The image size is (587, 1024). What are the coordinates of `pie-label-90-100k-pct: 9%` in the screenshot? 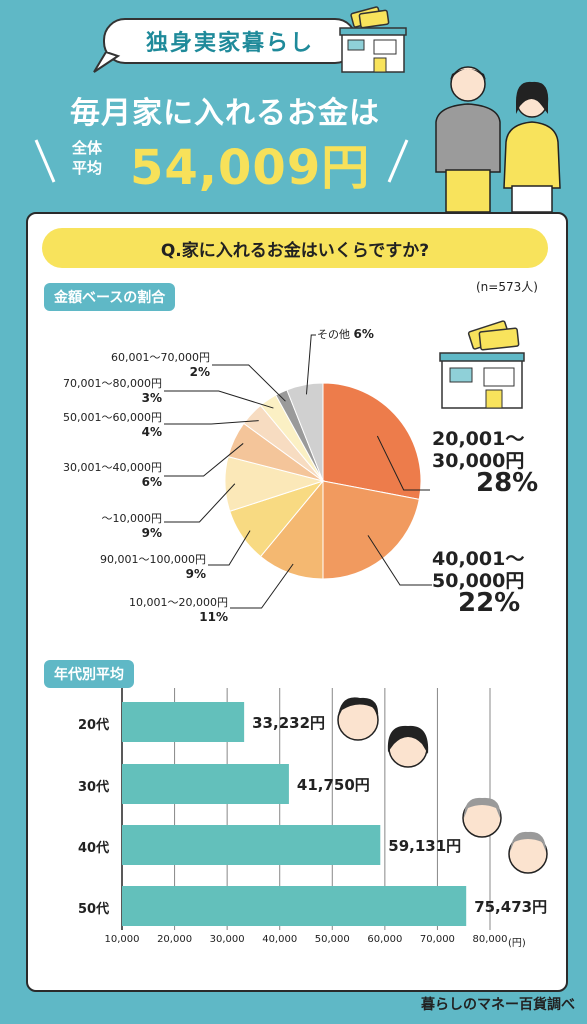 It's located at (195, 574).